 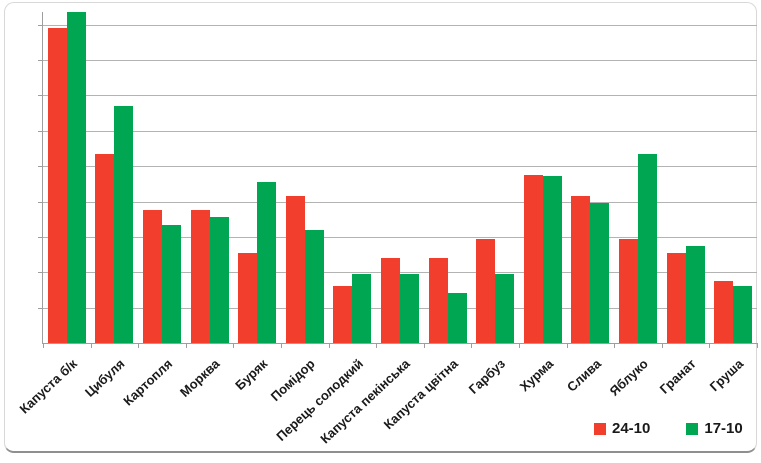 What do you see at coordinates (399, 343) in the screenshot?
I see `x-axis` at bounding box center [399, 343].